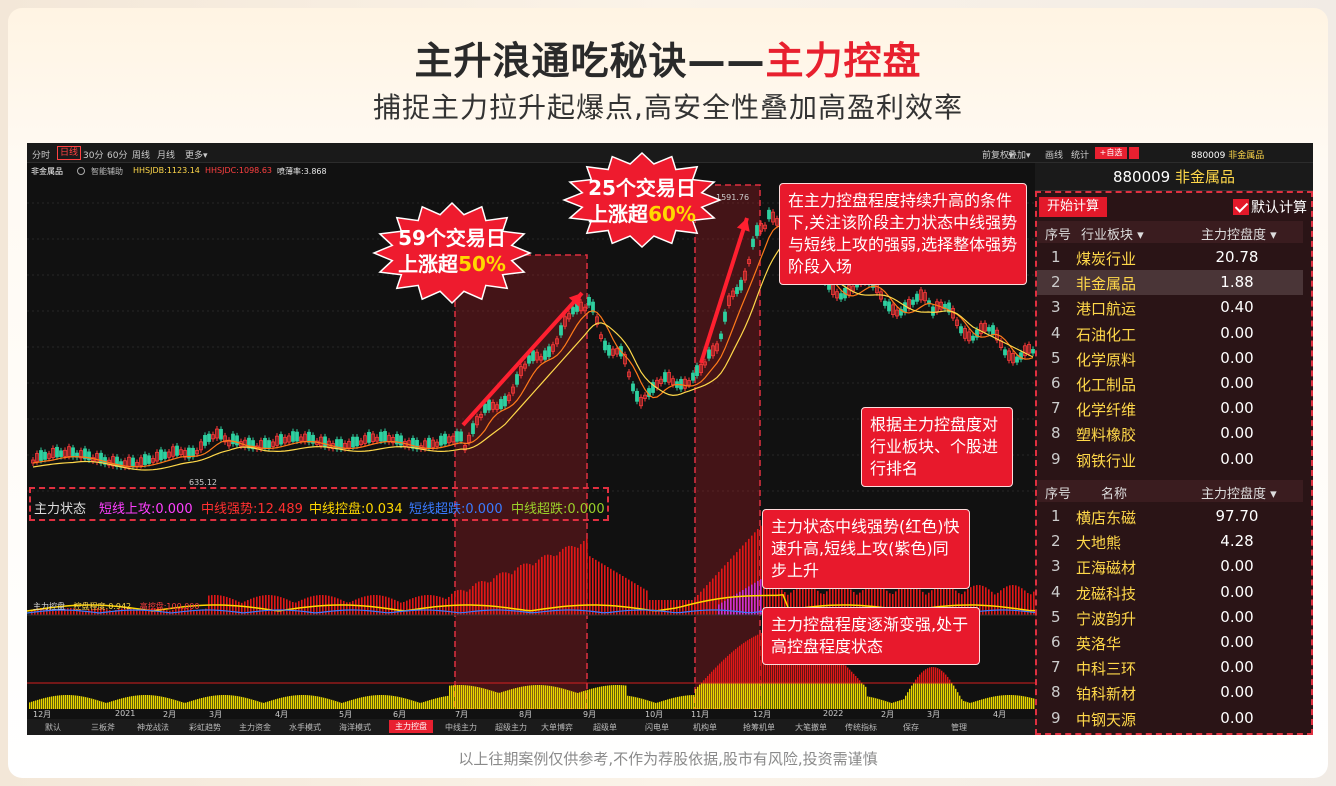 This screenshot has height=786, width=1336. Describe the element at coordinates (1155, 258) in the screenshot. I see `table-row: 1 煤炭行业 20.78` at that location.